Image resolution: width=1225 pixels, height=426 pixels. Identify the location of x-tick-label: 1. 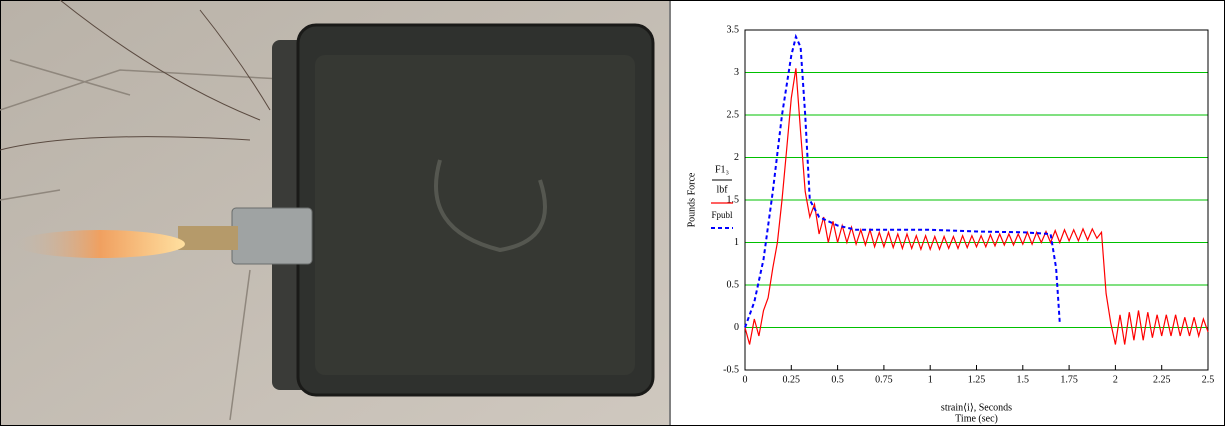
(930, 379).